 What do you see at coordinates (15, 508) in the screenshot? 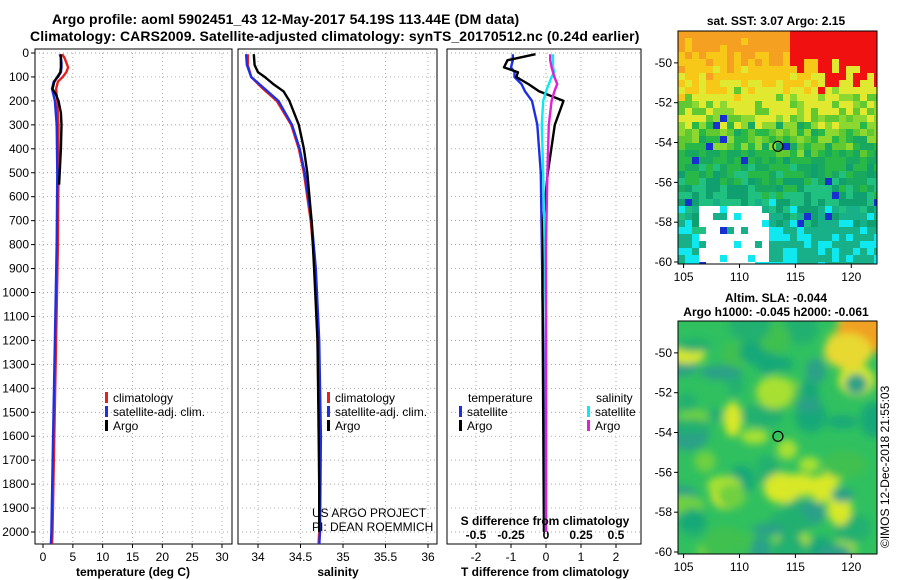
I see `y-tick-label: 1900` at bounding box center [15, 508].